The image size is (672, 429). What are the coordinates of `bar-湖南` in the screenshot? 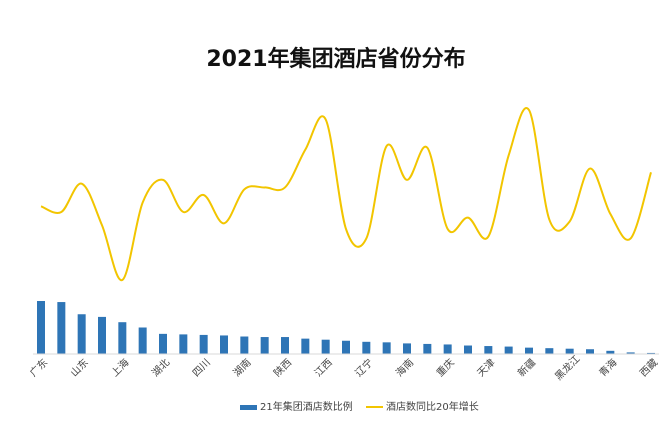 It's located at (244, 345).